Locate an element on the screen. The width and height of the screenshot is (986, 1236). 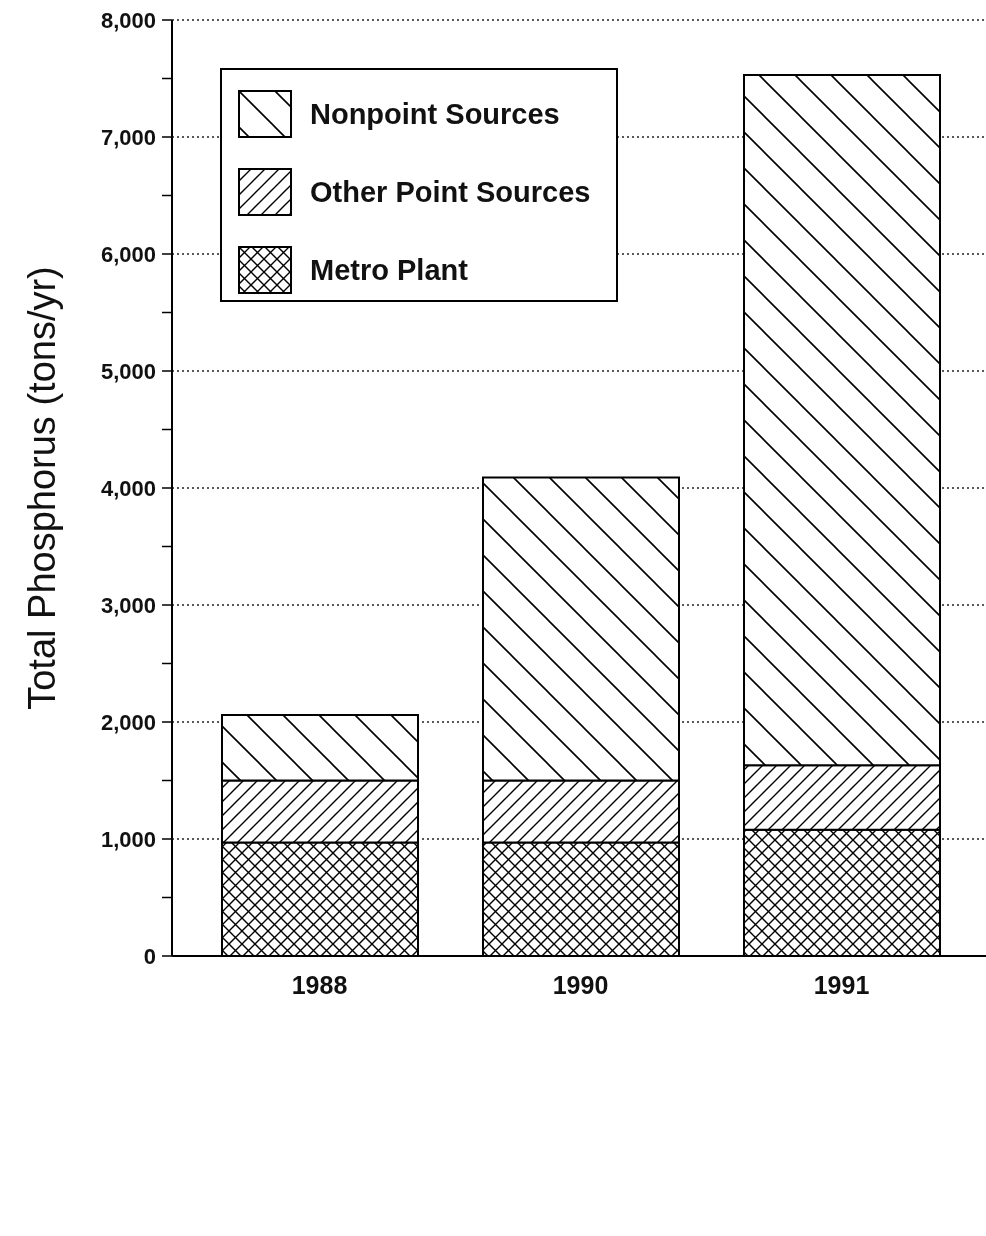
y-tick-label: 3,000 is located at coordinates (128, 605).